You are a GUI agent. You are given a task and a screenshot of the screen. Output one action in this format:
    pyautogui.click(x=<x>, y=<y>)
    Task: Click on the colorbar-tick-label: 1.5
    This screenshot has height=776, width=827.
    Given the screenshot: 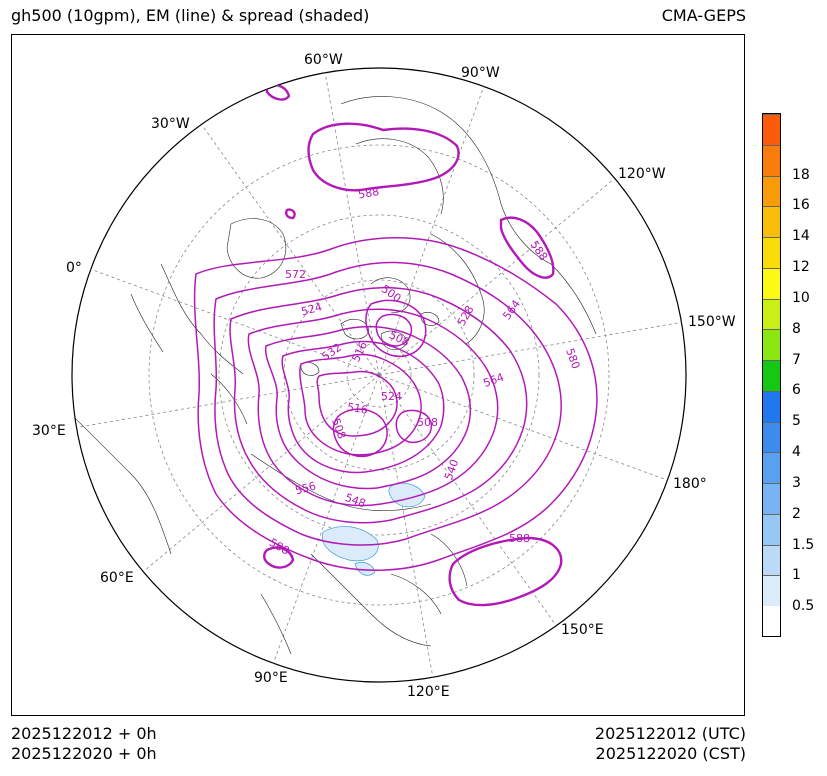 What is the action you would take?
    pyautogui.click(x=803, y=544)
    